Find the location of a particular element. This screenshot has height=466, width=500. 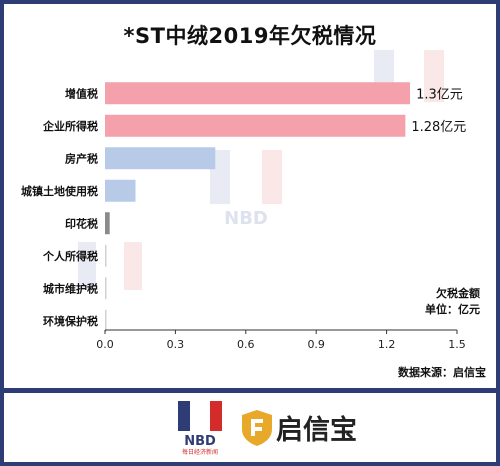

nbd-logo-icon: NBD 每日经济新闻 is located at coordinates (200, 428).